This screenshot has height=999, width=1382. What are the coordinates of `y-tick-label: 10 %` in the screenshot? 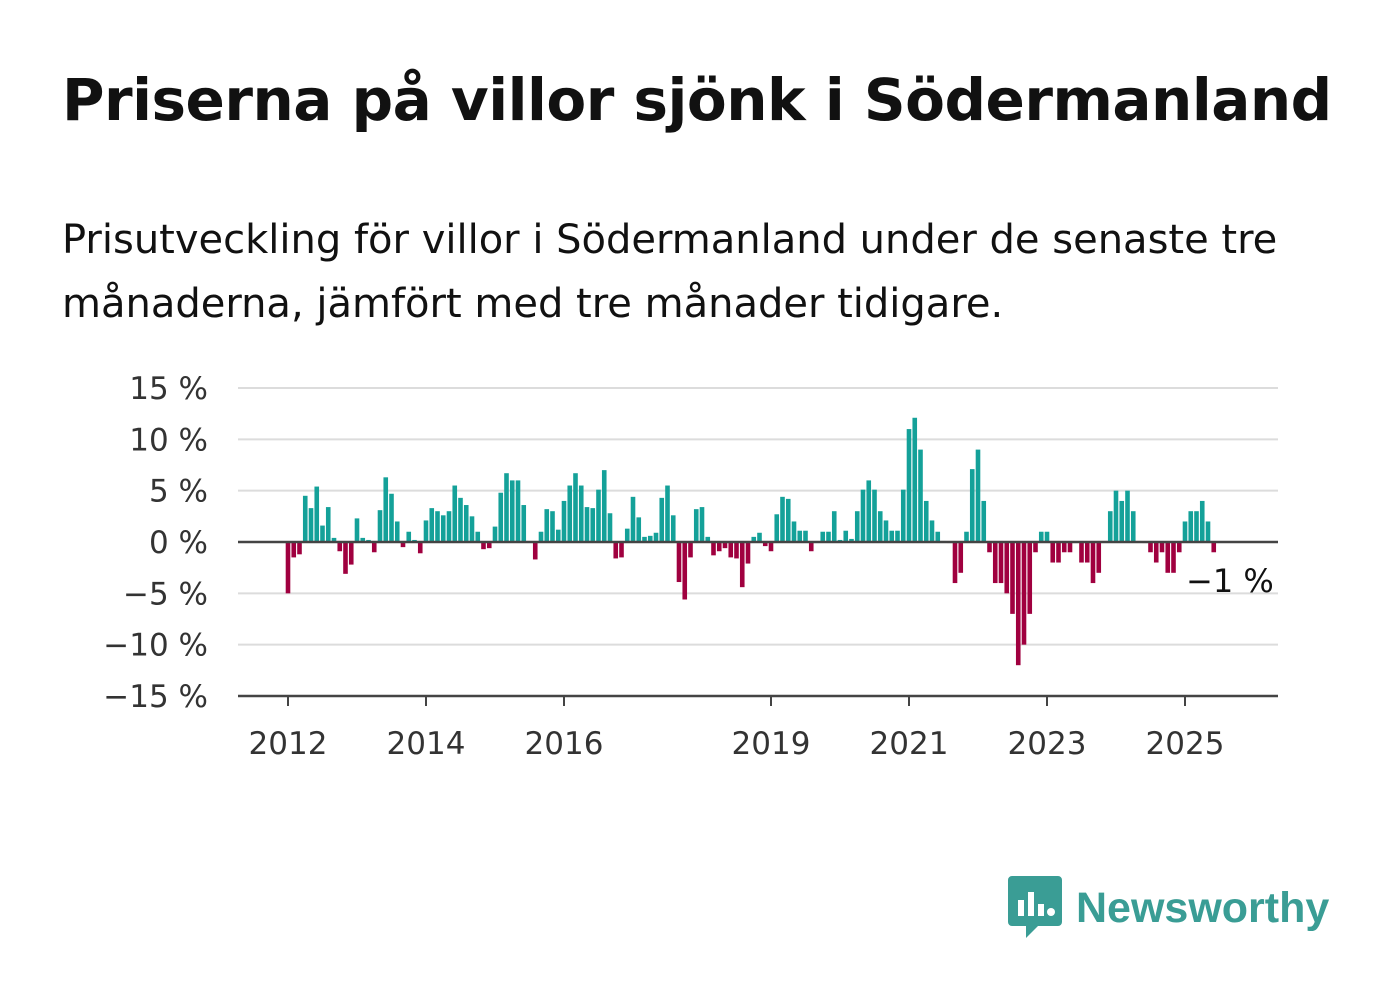 It's located at (168, 440).